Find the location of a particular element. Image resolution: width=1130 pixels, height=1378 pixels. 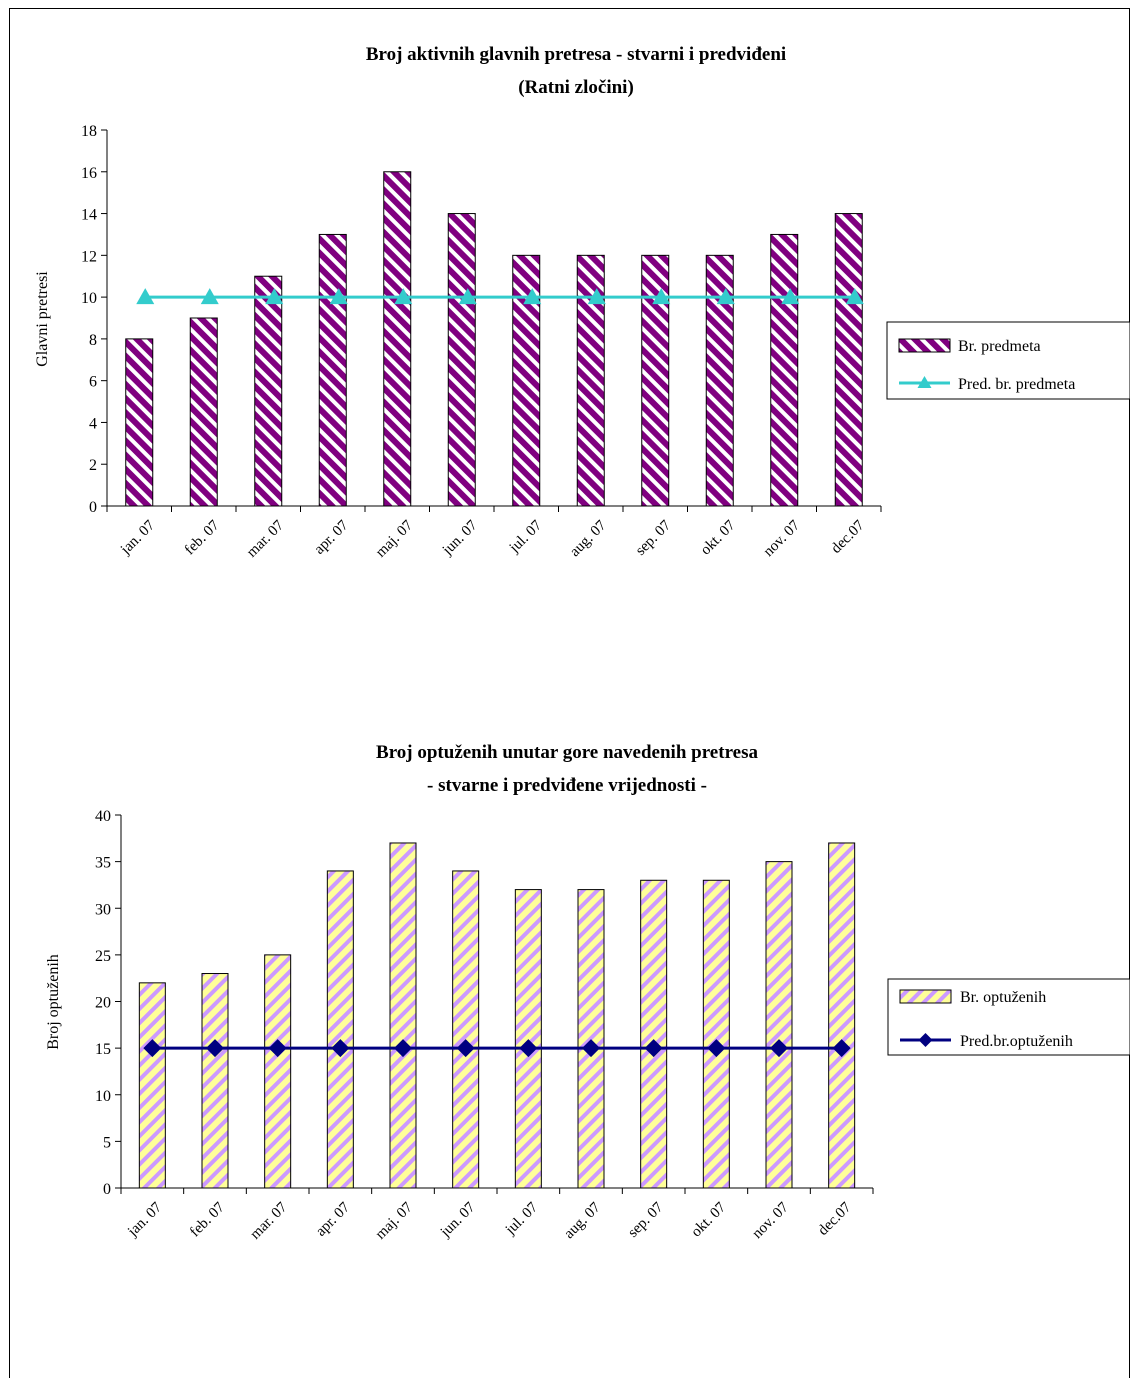

chart-1-legend-label-line: Pred. br. predmeta is located at coordinates (1016, 384).